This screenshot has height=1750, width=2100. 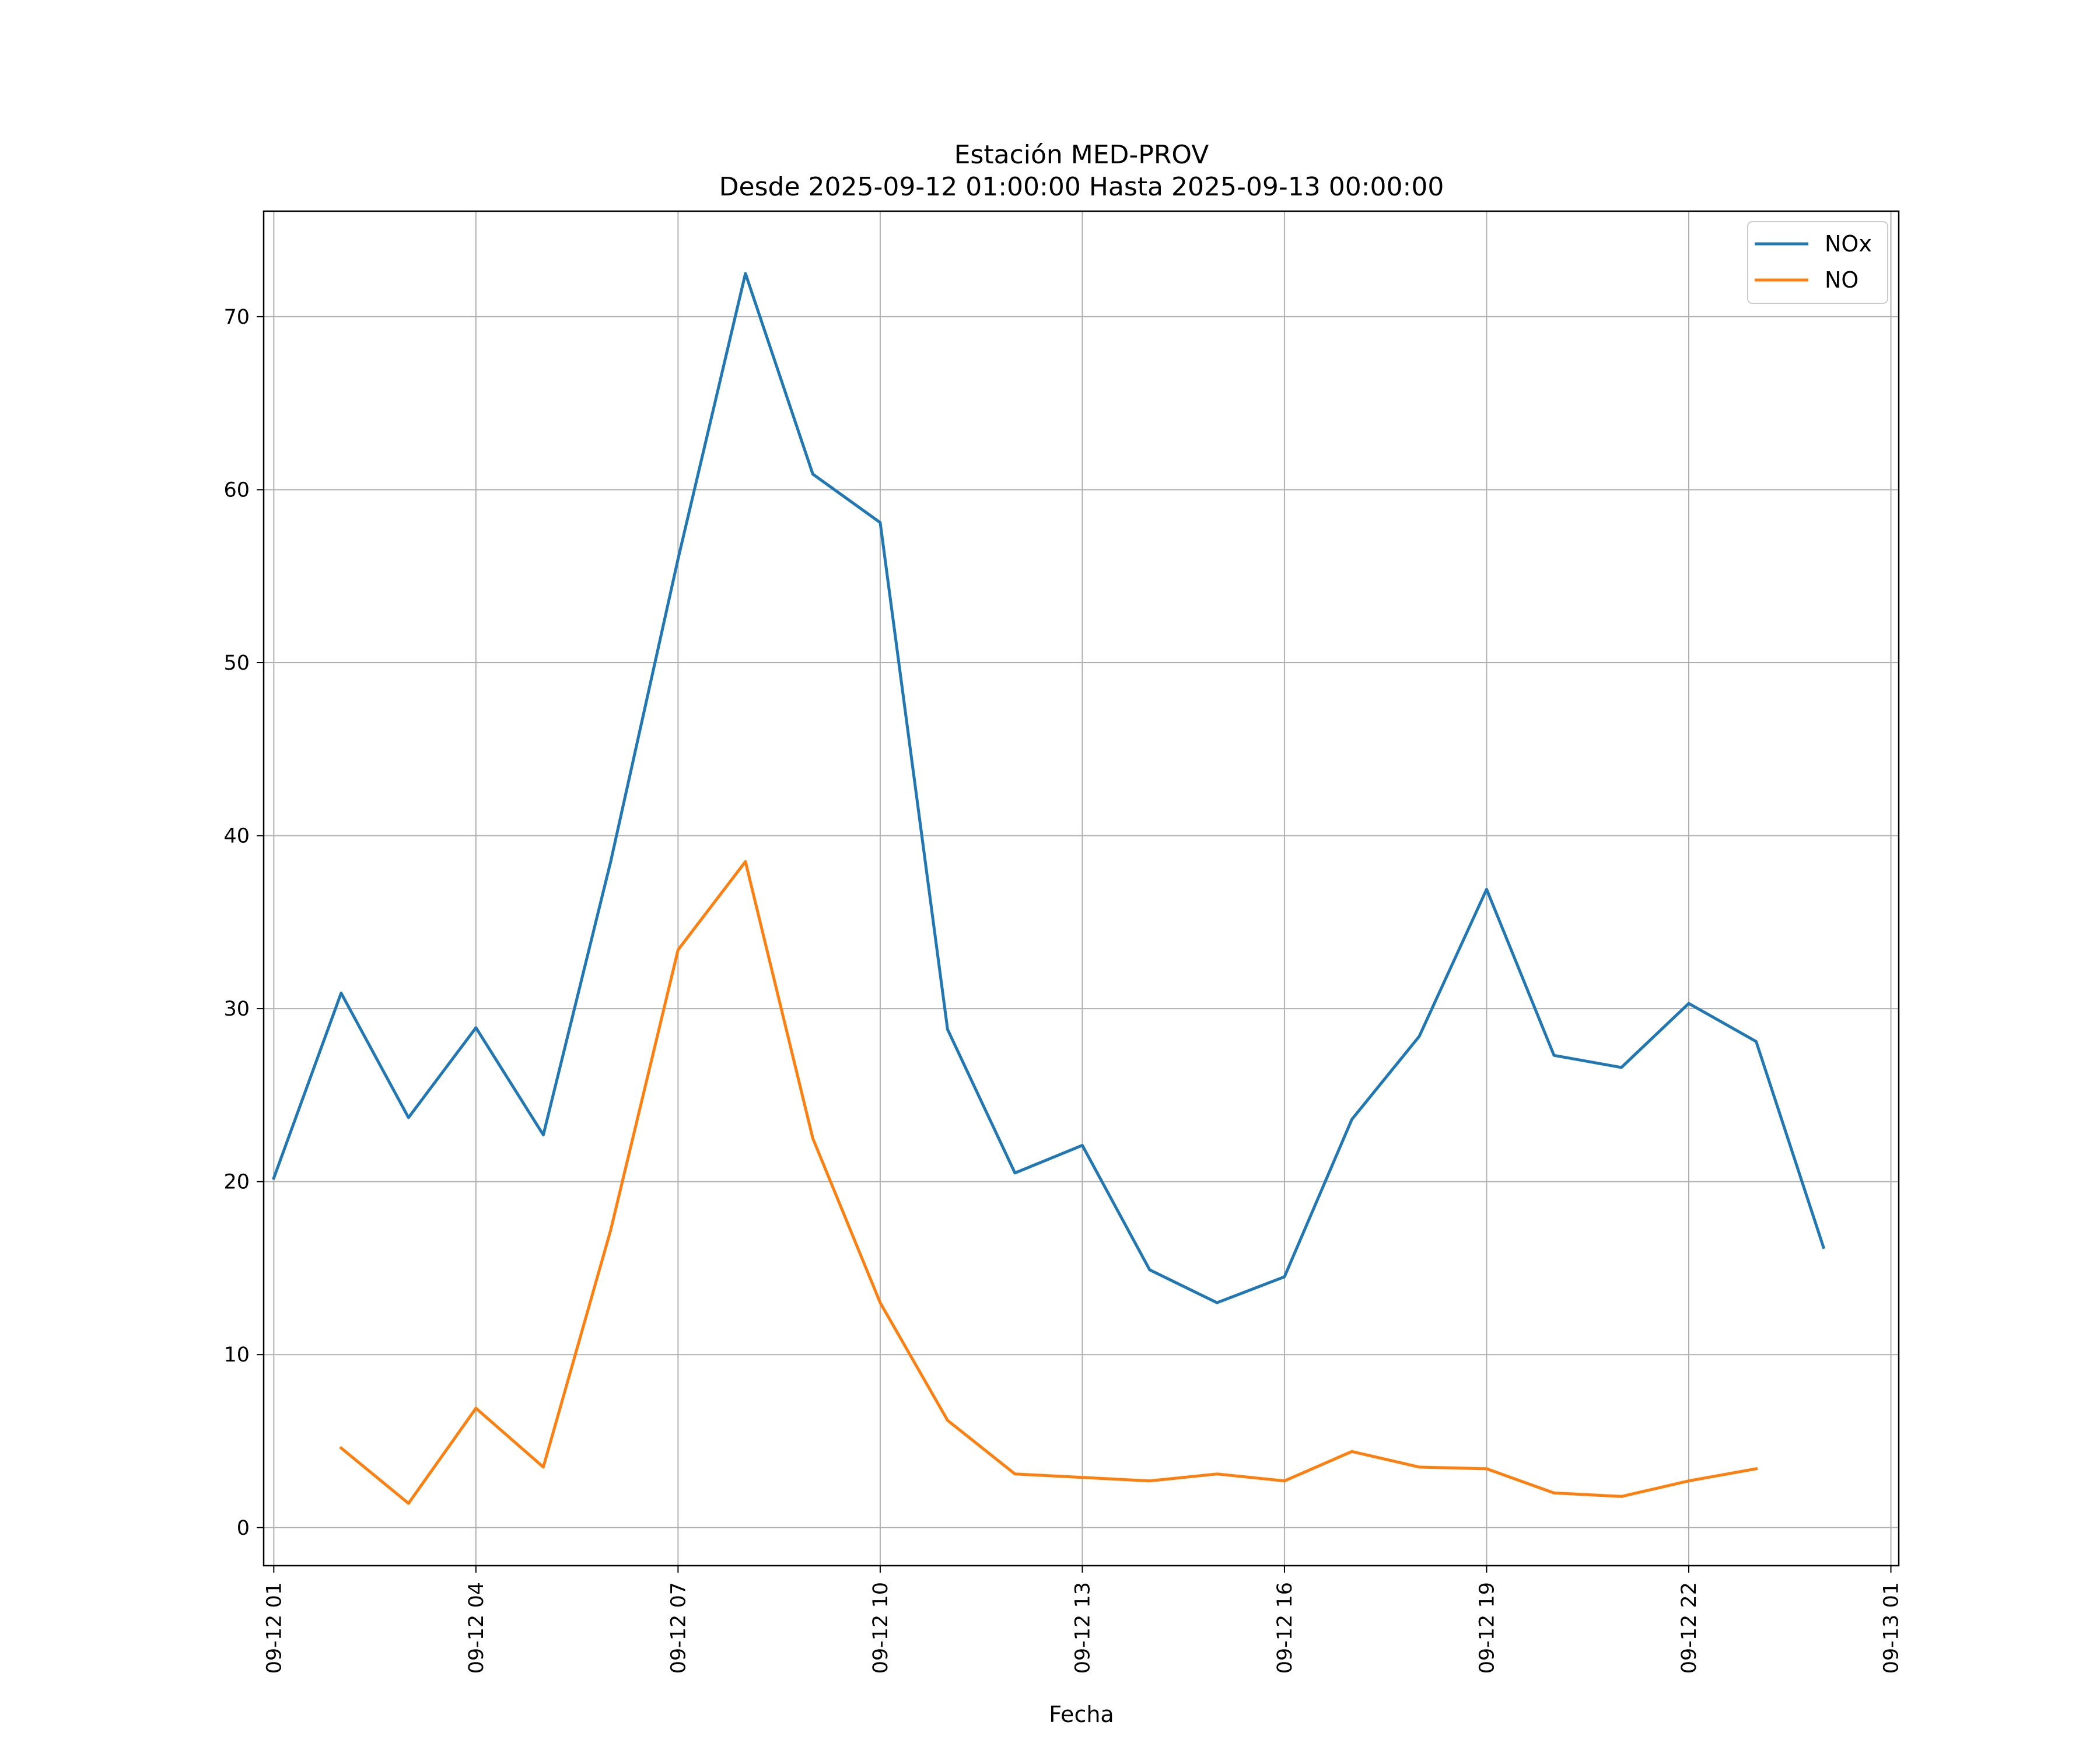 I want to click on x-tick-label: 09-12 16, so click(x=1285, y=1628).